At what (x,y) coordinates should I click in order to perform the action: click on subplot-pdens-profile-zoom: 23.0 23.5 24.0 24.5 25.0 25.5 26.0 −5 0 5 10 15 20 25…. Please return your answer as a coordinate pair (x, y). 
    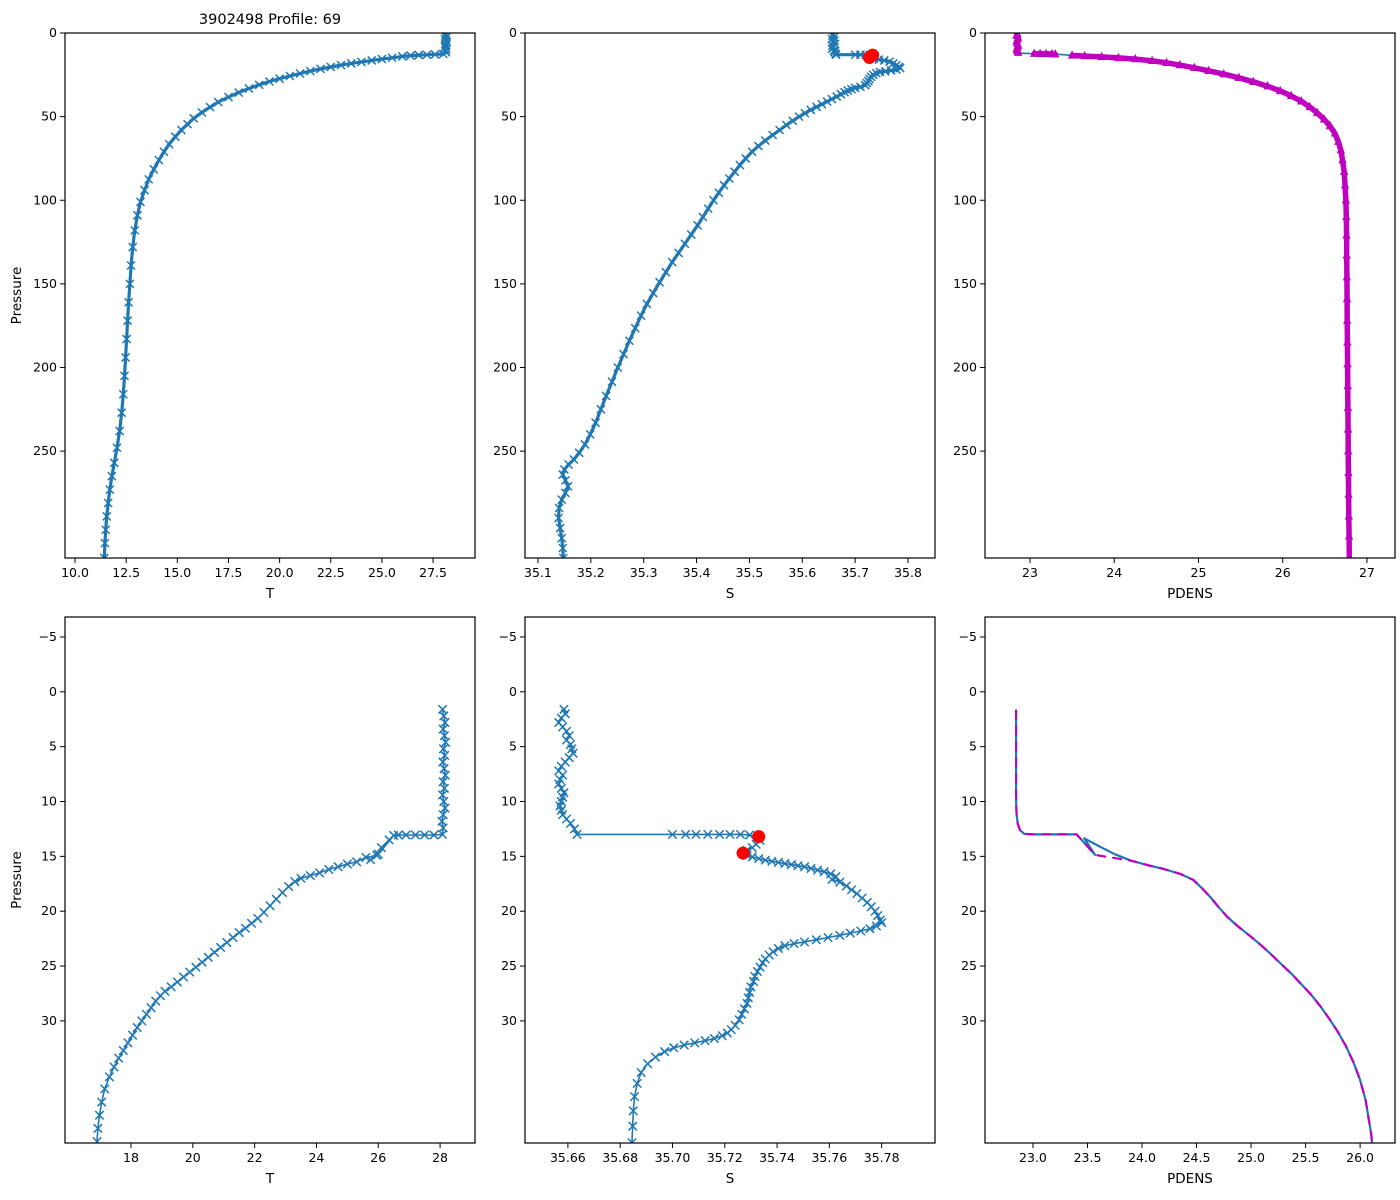
    Looking at the image, I should click on (1177, 901).